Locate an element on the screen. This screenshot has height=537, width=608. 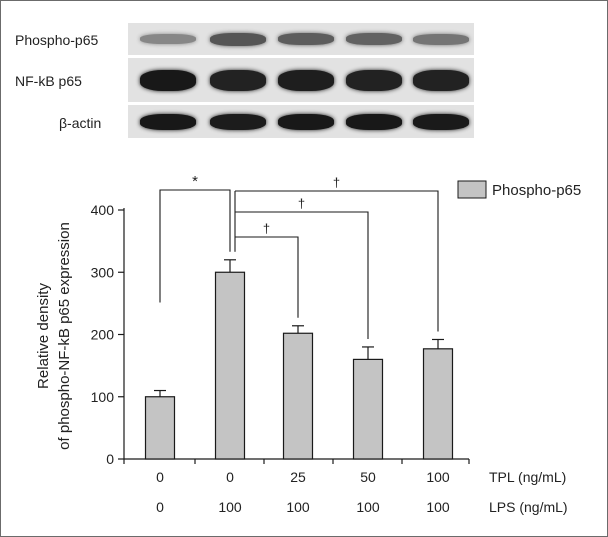
x-row-1-label-3: 100 is located at coordinates (368, 507).